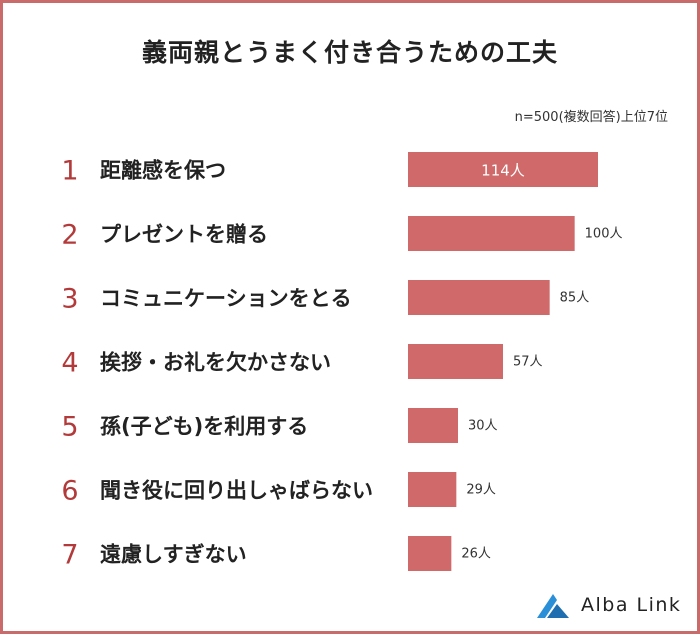 The width and height of the screenshot is (700, 634). I want to click on alba-link-logo-icon, so click(553, 606).